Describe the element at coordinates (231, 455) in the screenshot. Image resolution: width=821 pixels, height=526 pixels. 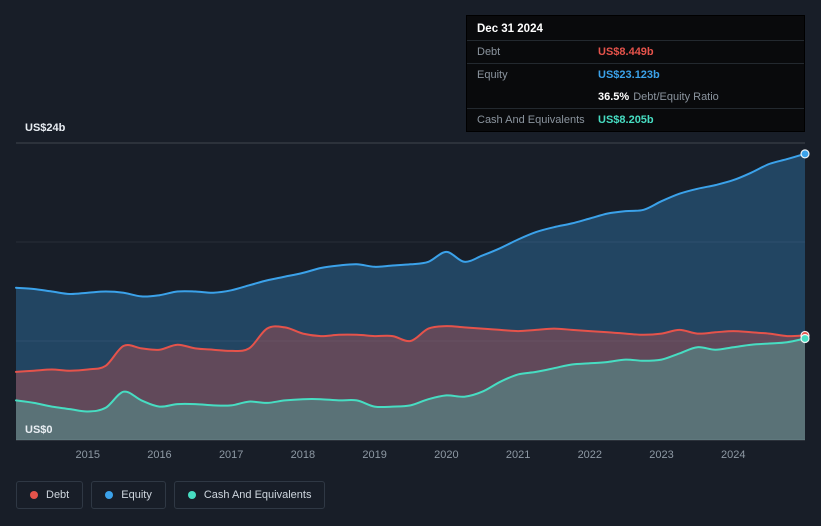
I see `svg-text: 2017` at that location.